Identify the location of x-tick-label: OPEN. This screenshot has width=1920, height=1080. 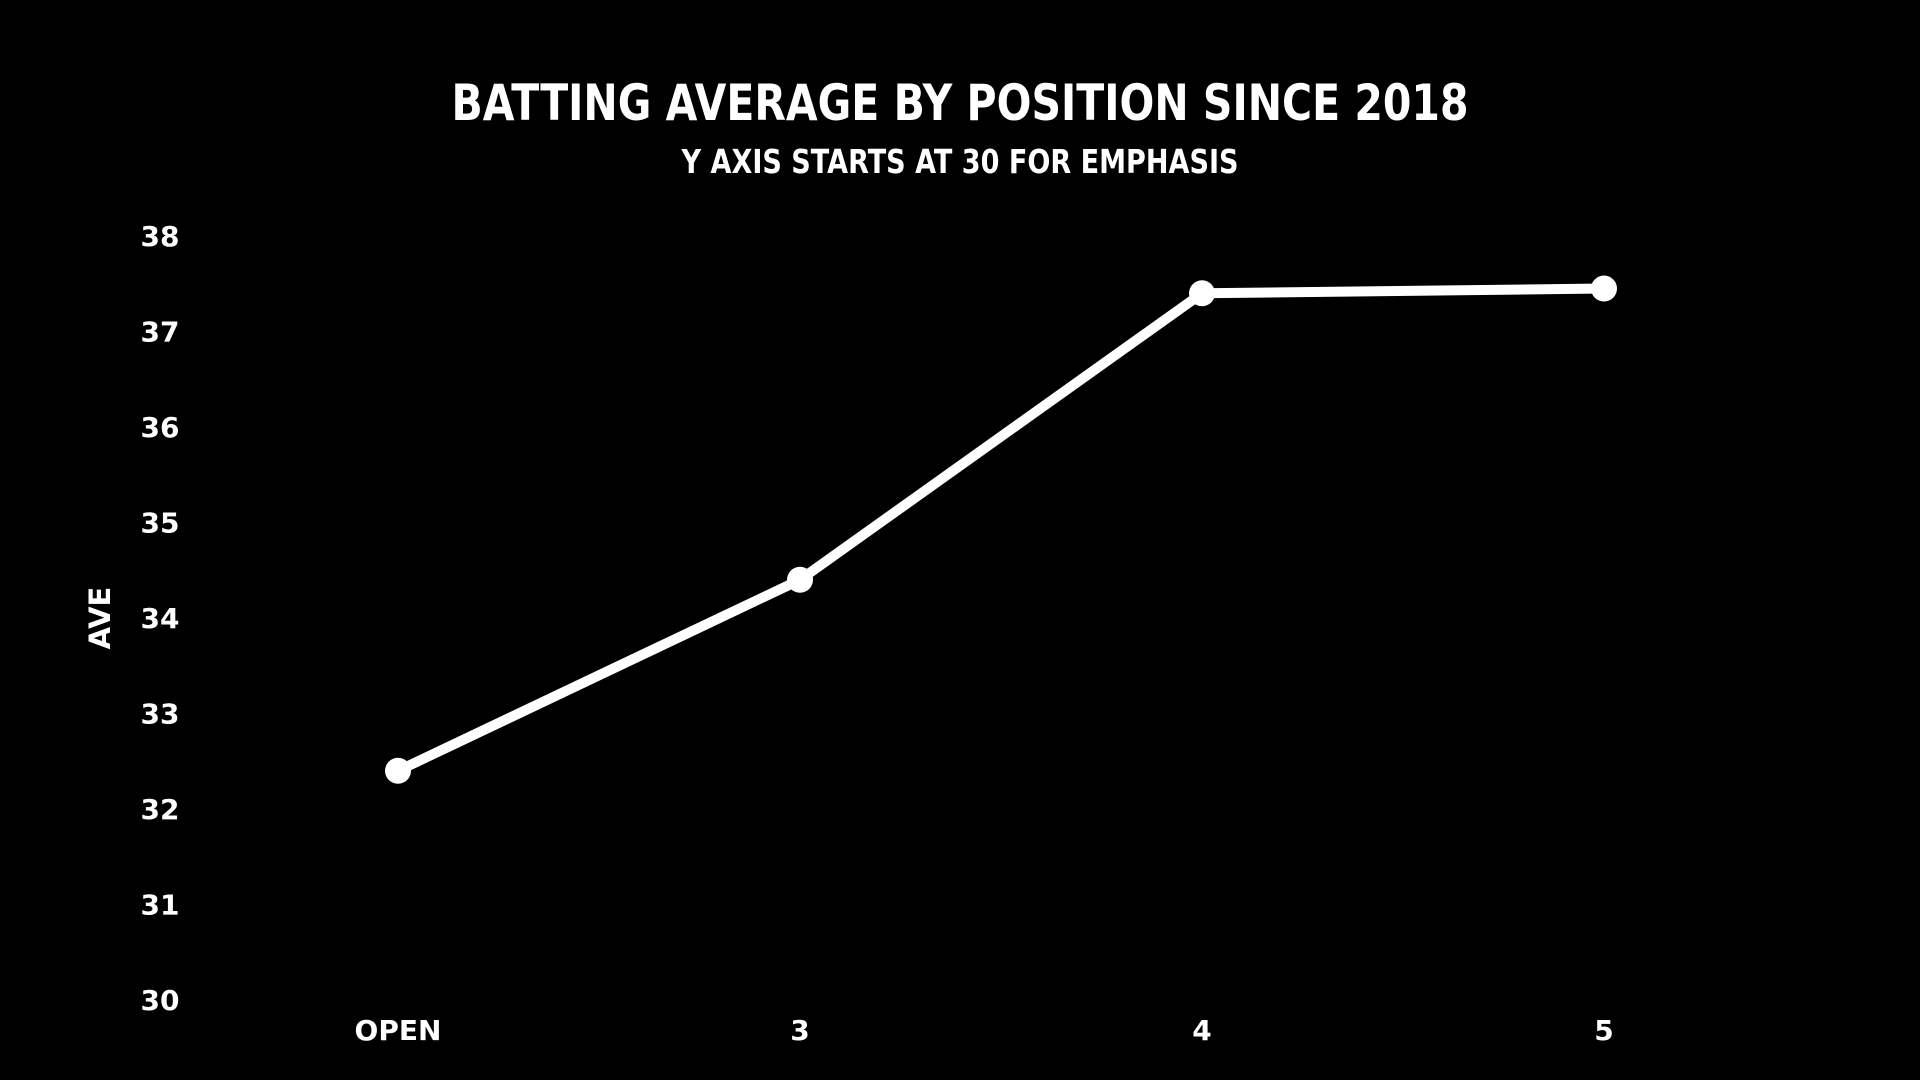
(398, 1030).